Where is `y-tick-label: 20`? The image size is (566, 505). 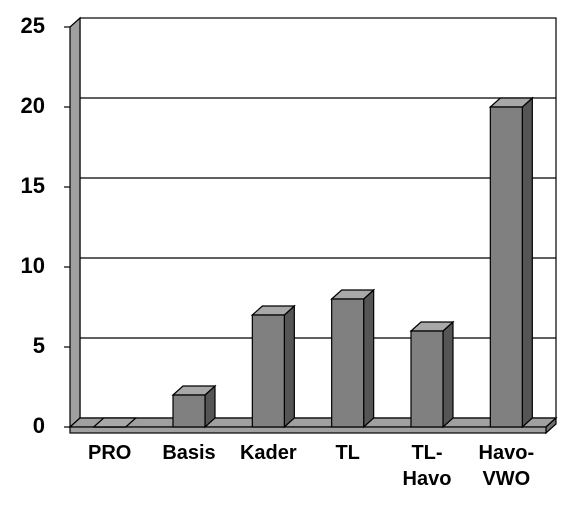
y-tick-label: 20 is located at coordinates (33, 105).